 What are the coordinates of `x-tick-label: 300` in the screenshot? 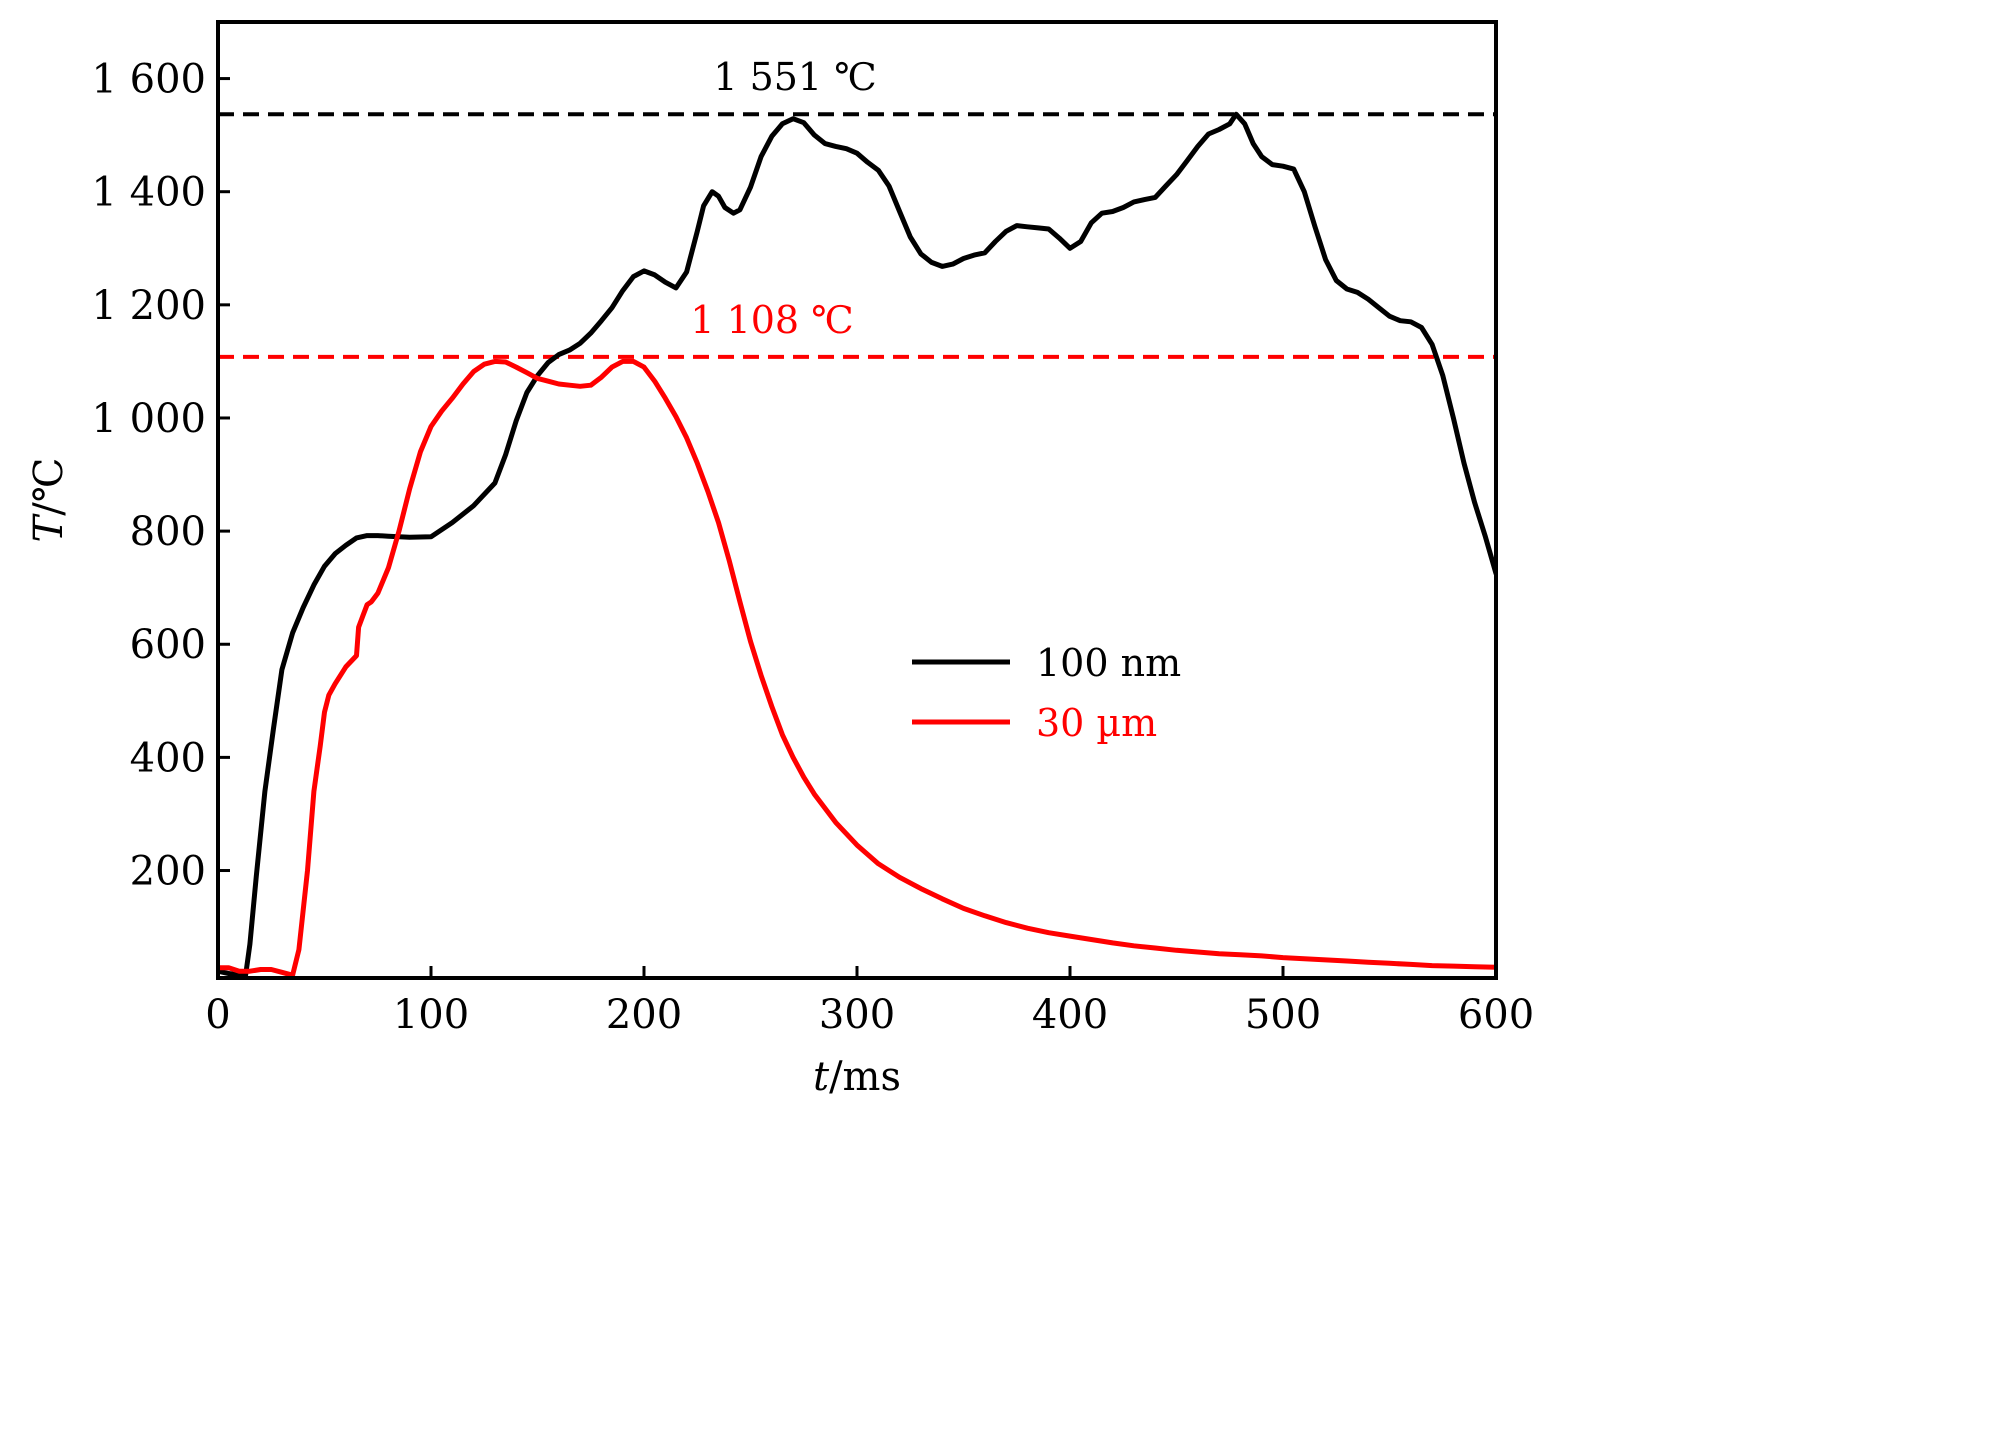 It's located at (857, 1015).